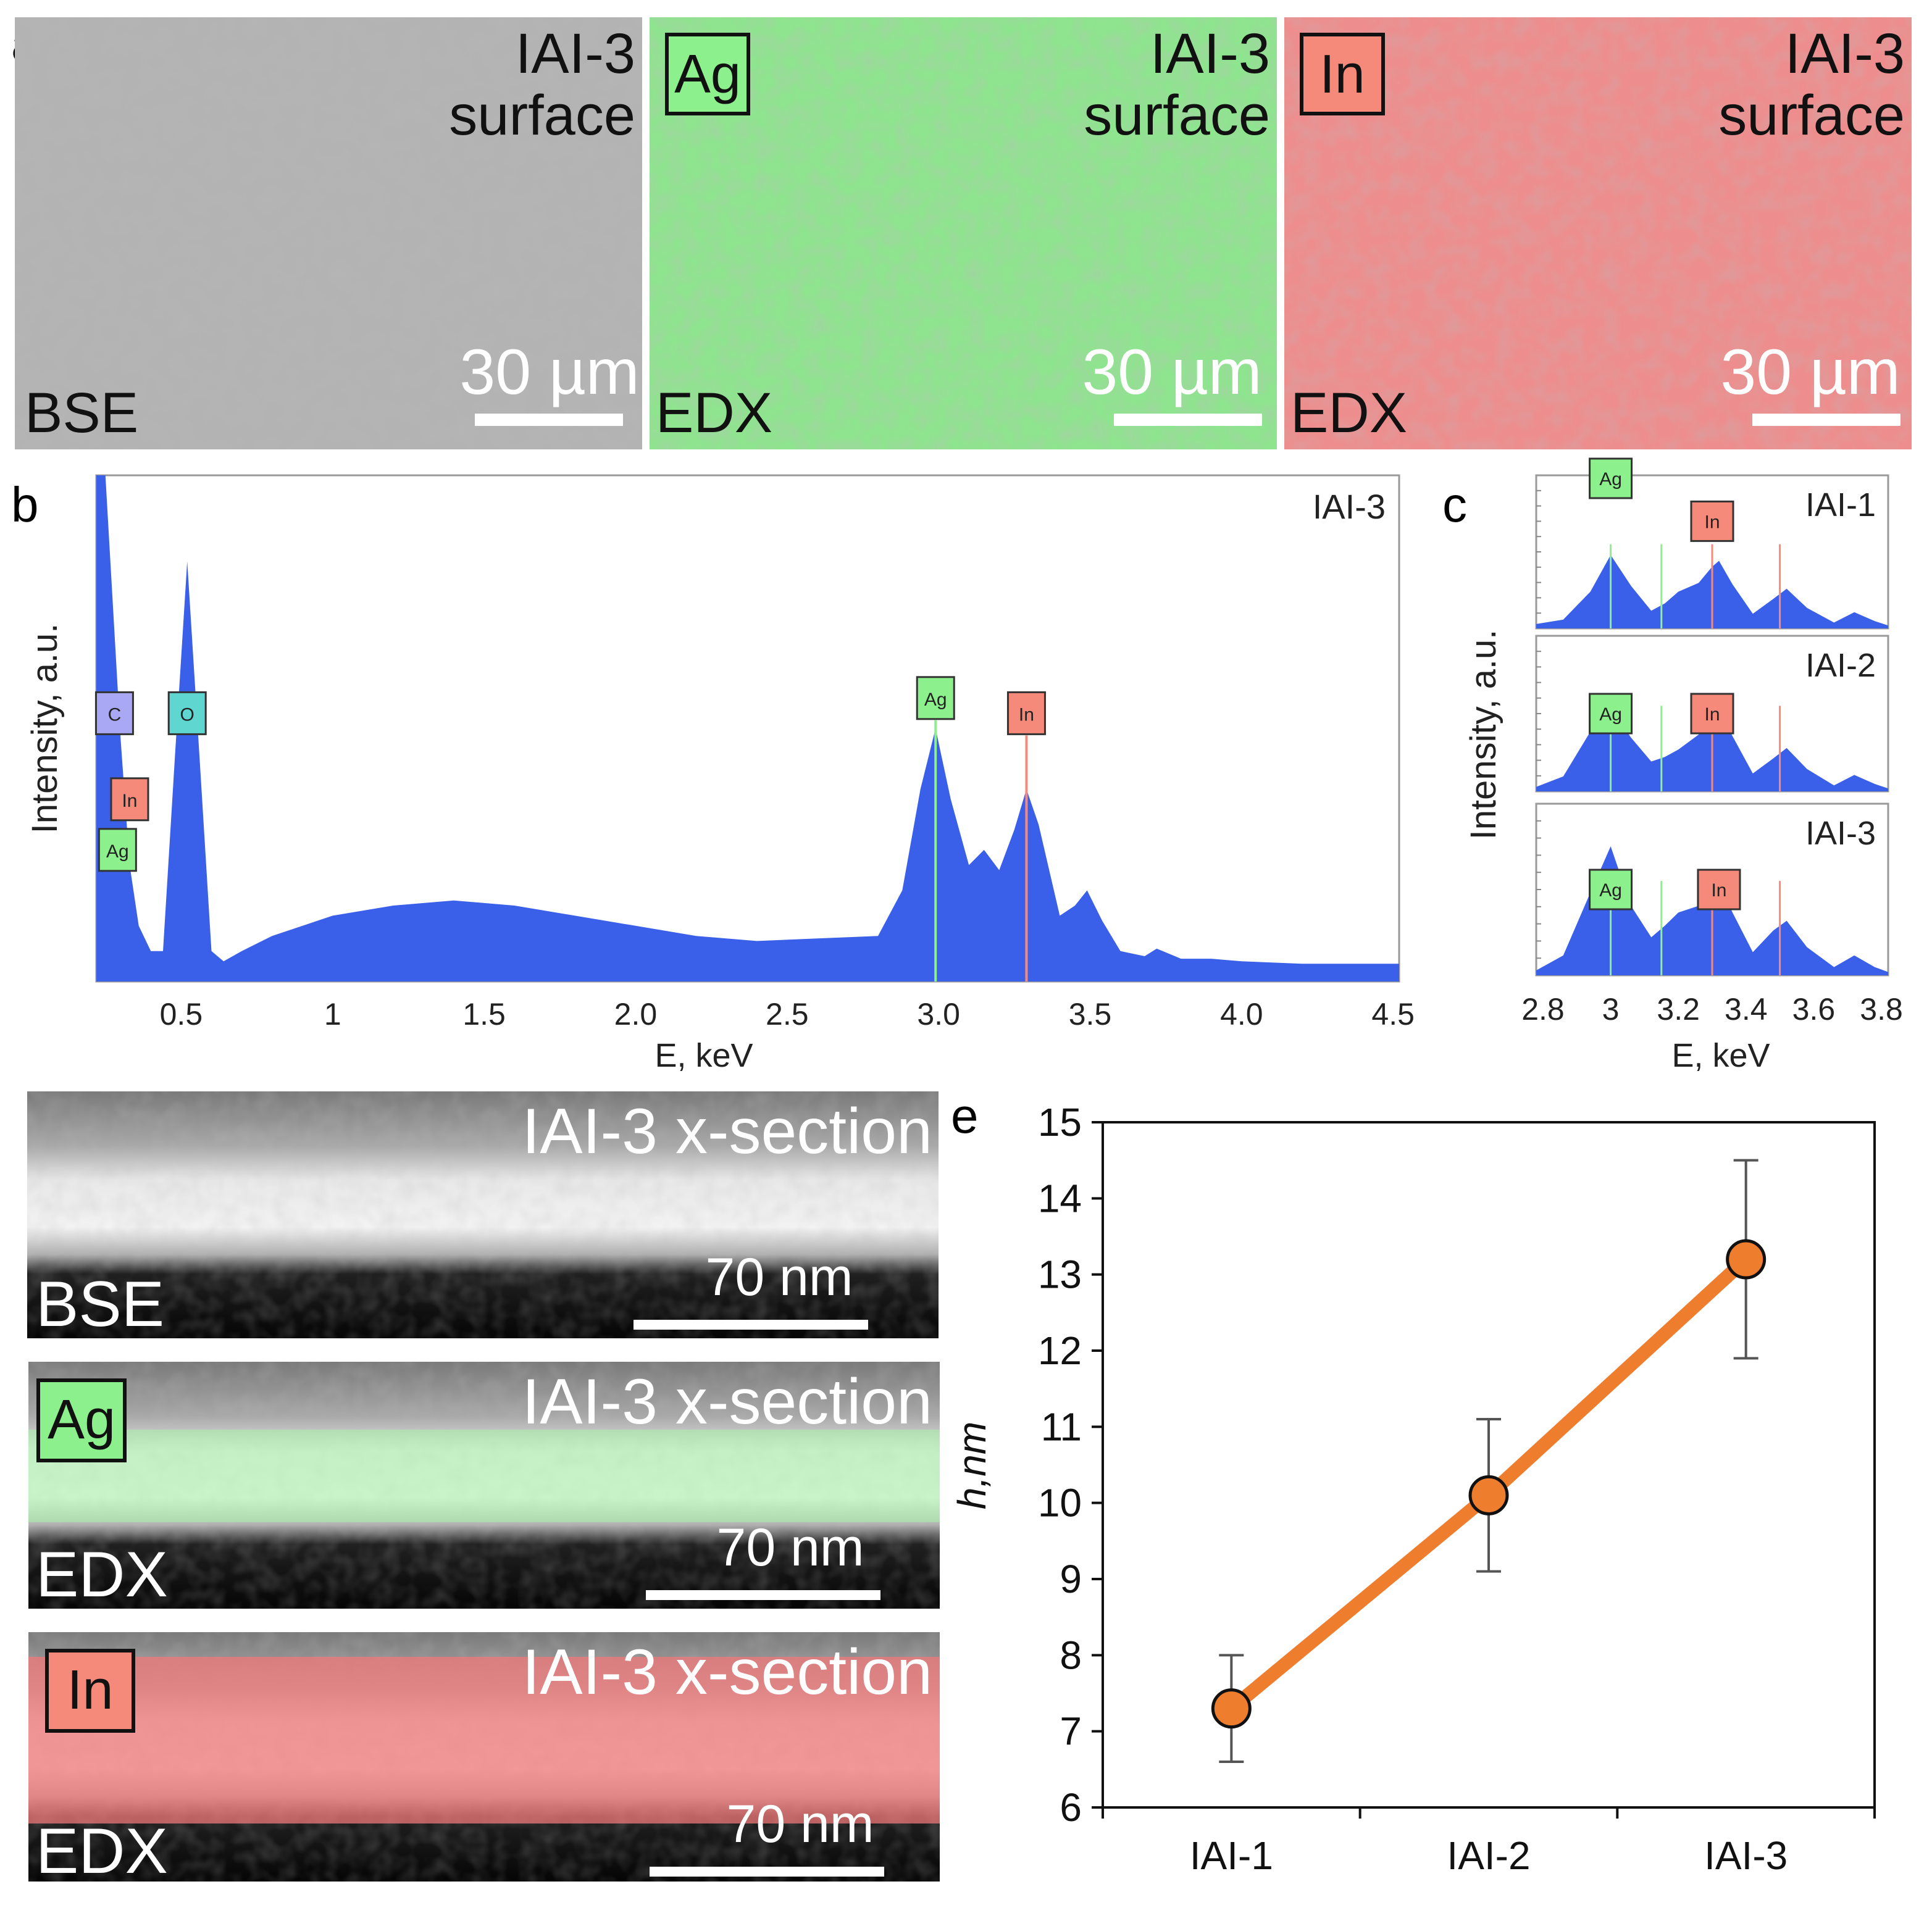 This screenshot has width=1932, height=1913. Describe the element at coordinates (484, 1014) in the screenshot. I see `x-tick-label: 1.5` at that location.